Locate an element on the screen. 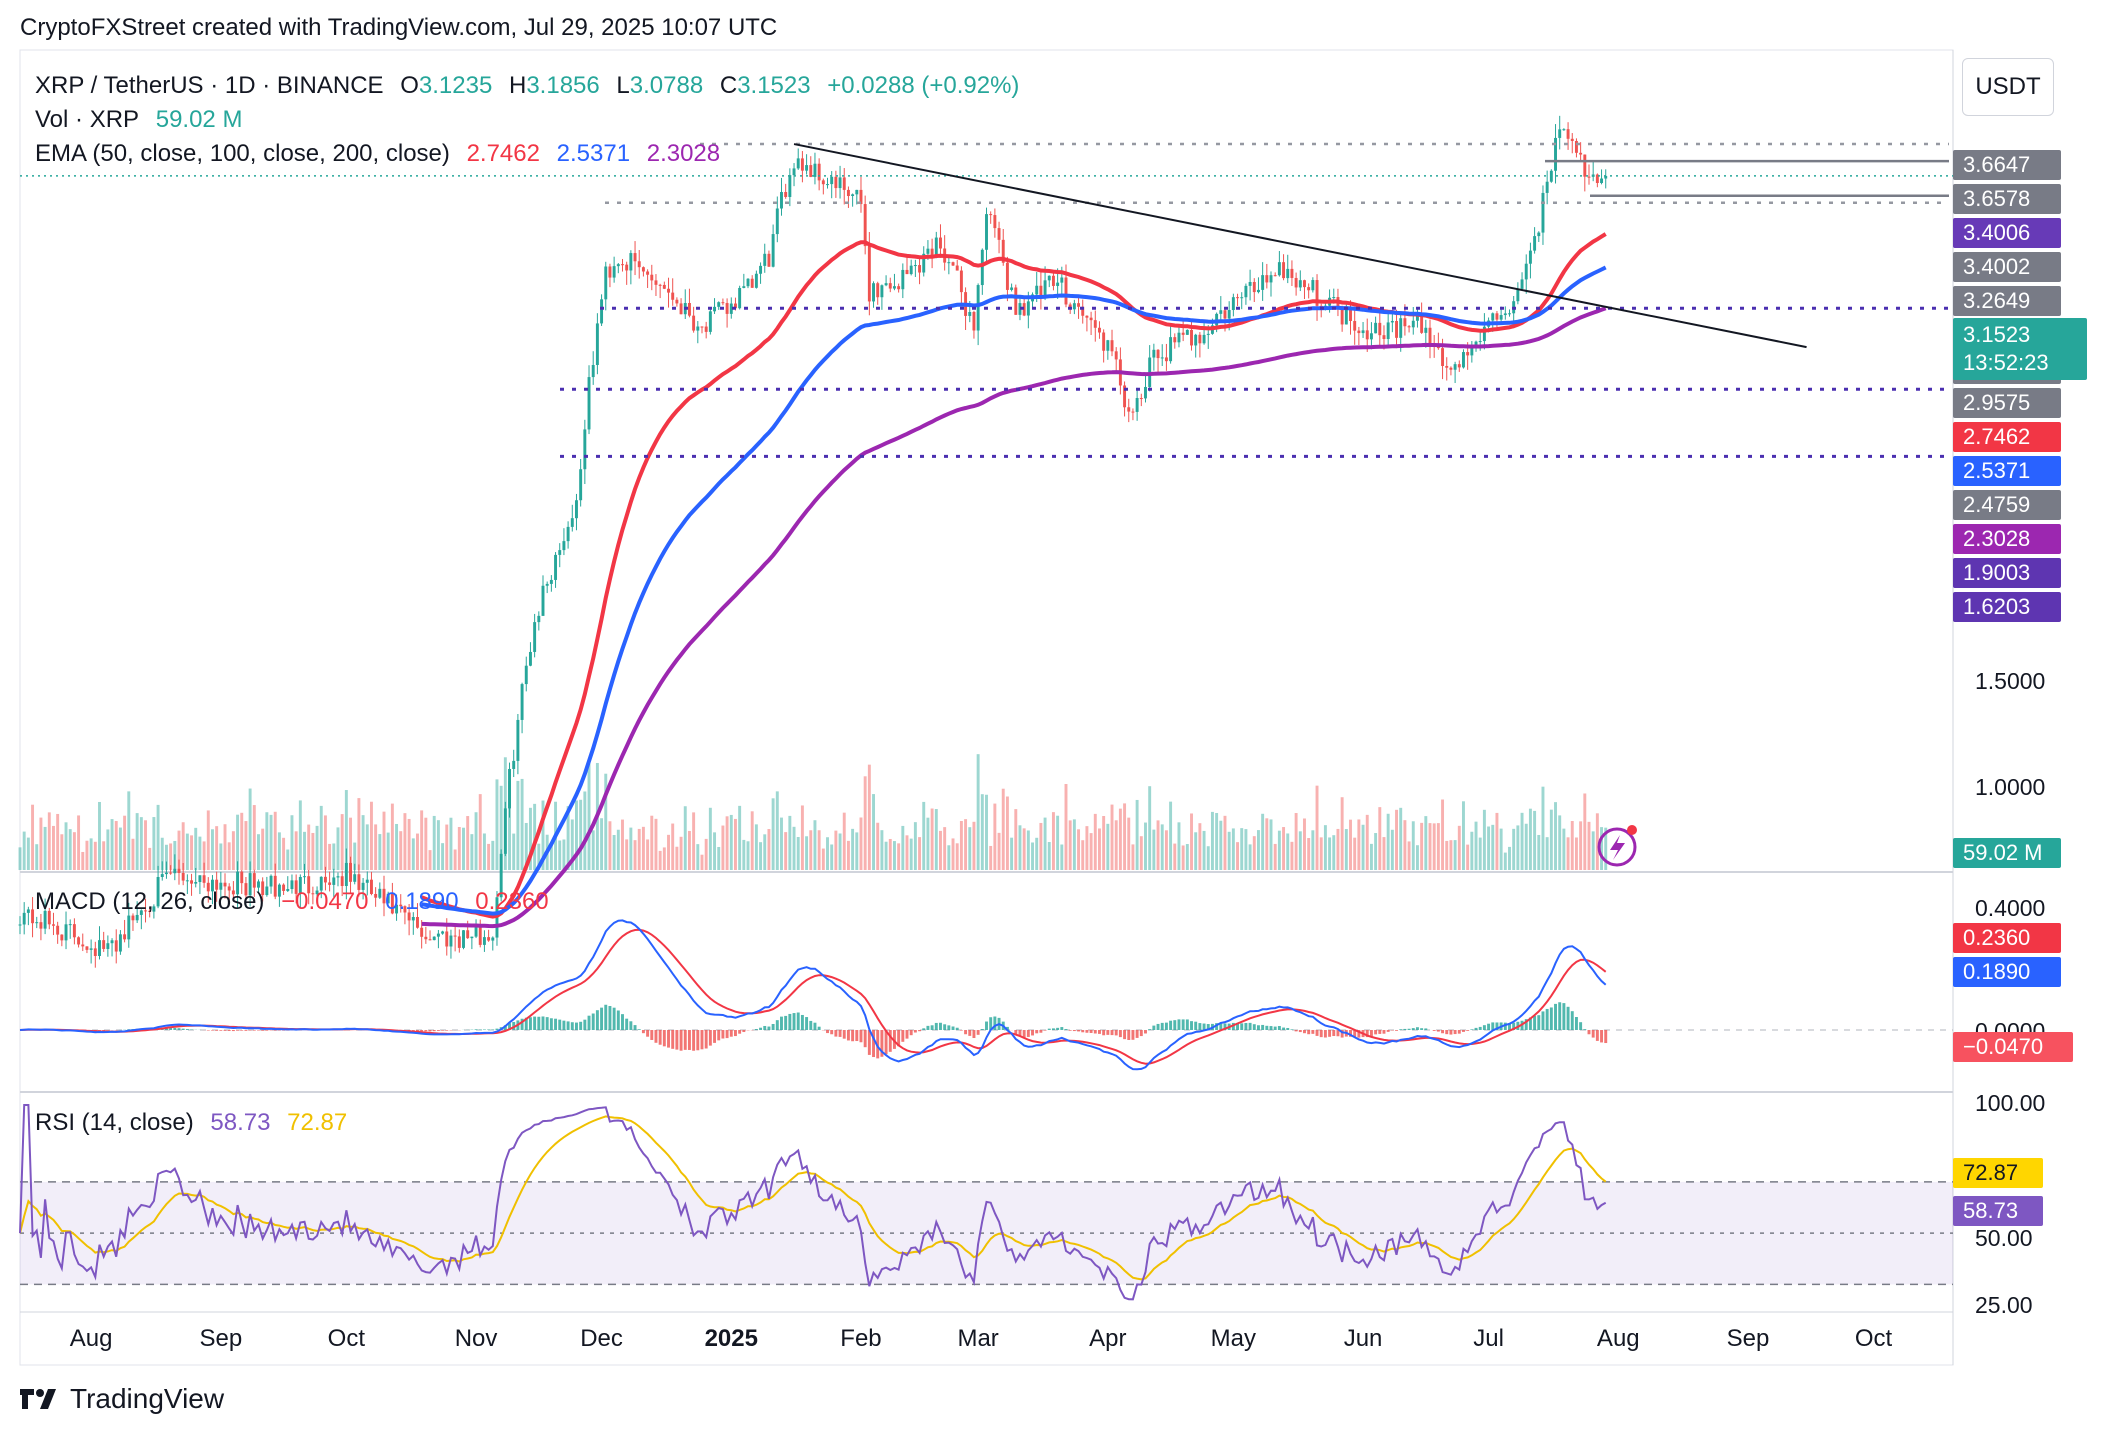  footer-logo: TradingView is located at coordinates (122, 1399).